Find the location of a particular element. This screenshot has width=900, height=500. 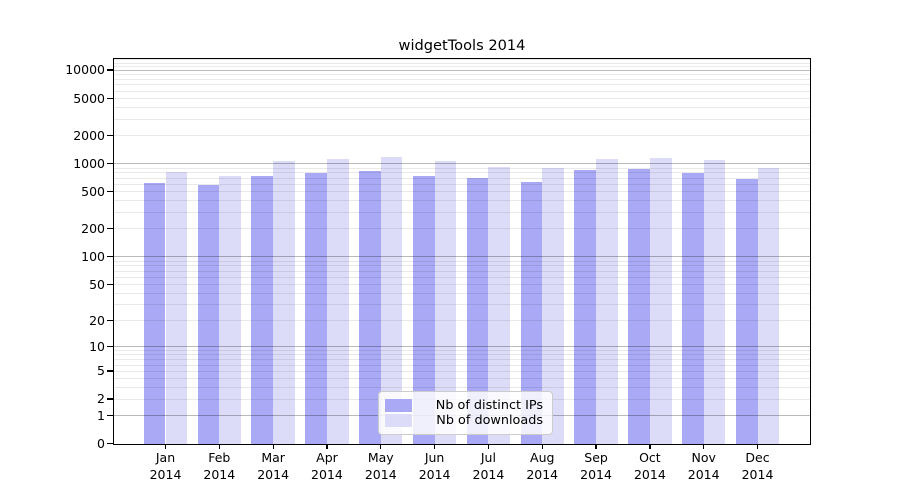

x-tick-label: Sep 2014 is located at coordinates (596, 466).